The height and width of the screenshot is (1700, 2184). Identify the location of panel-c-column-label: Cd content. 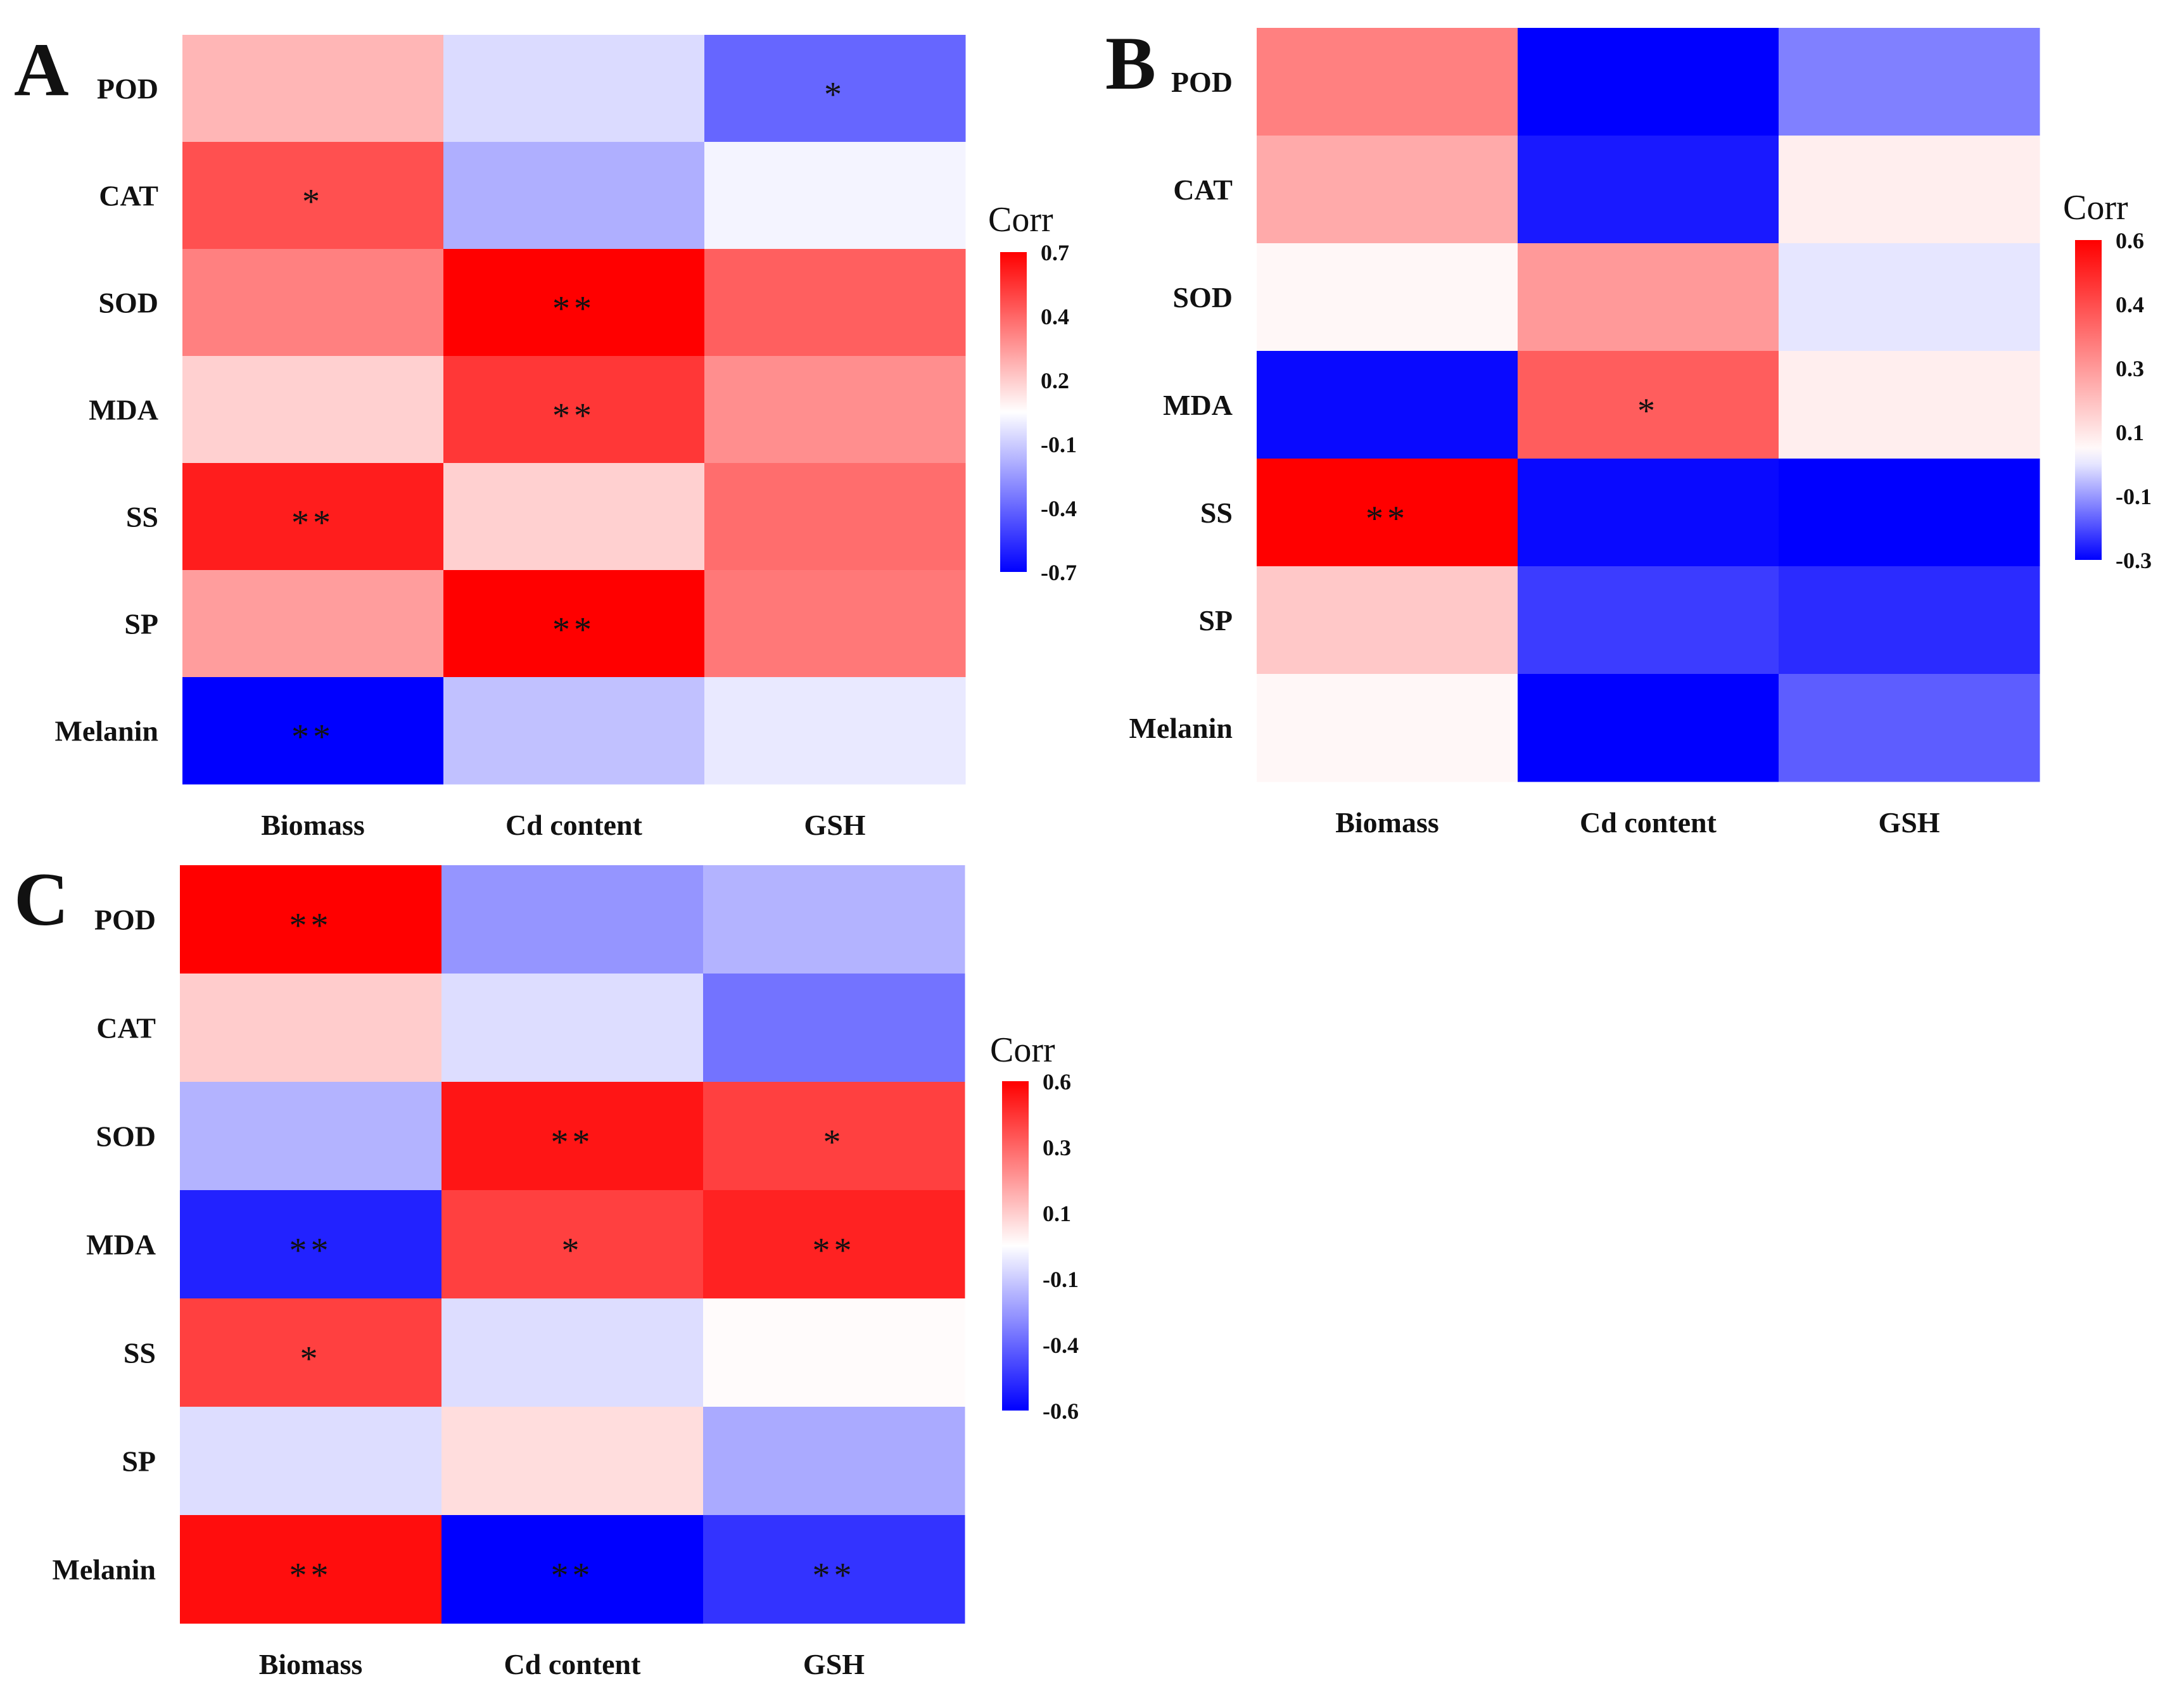
(573, 1664).